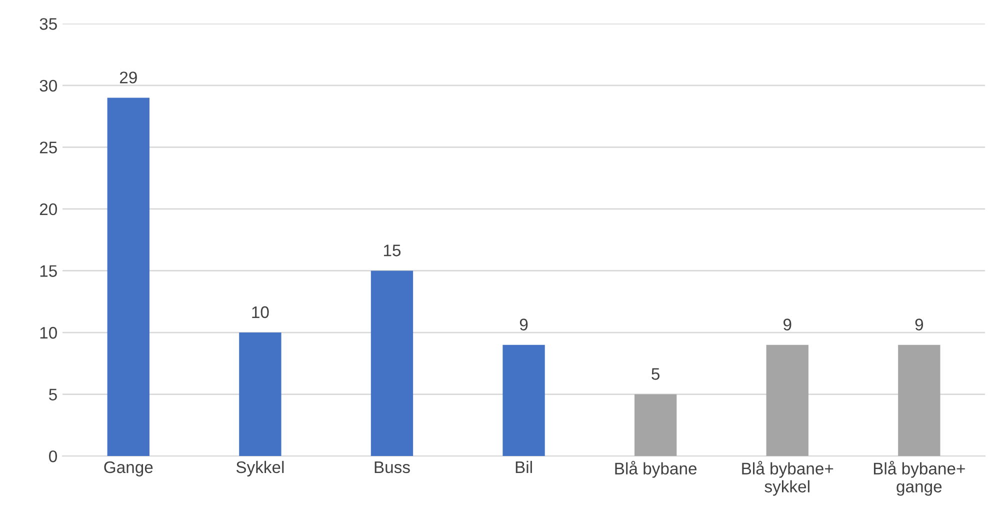 Image resolution: width=992 pixels, height=526 pixels. I want to click on x-tick-label: Sykkel, so click(260, 468).